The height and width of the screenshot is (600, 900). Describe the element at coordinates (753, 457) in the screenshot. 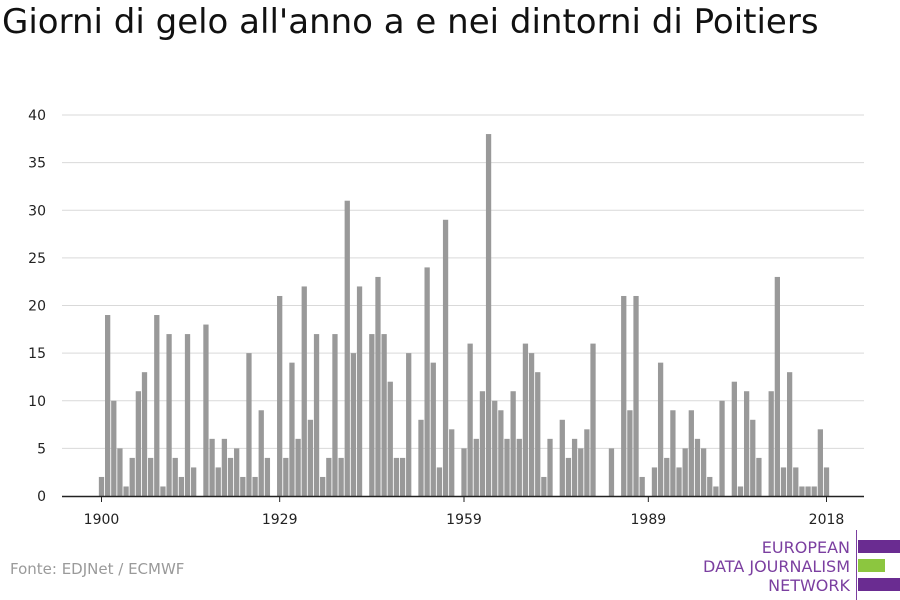

I see `bar-2006` at that location.